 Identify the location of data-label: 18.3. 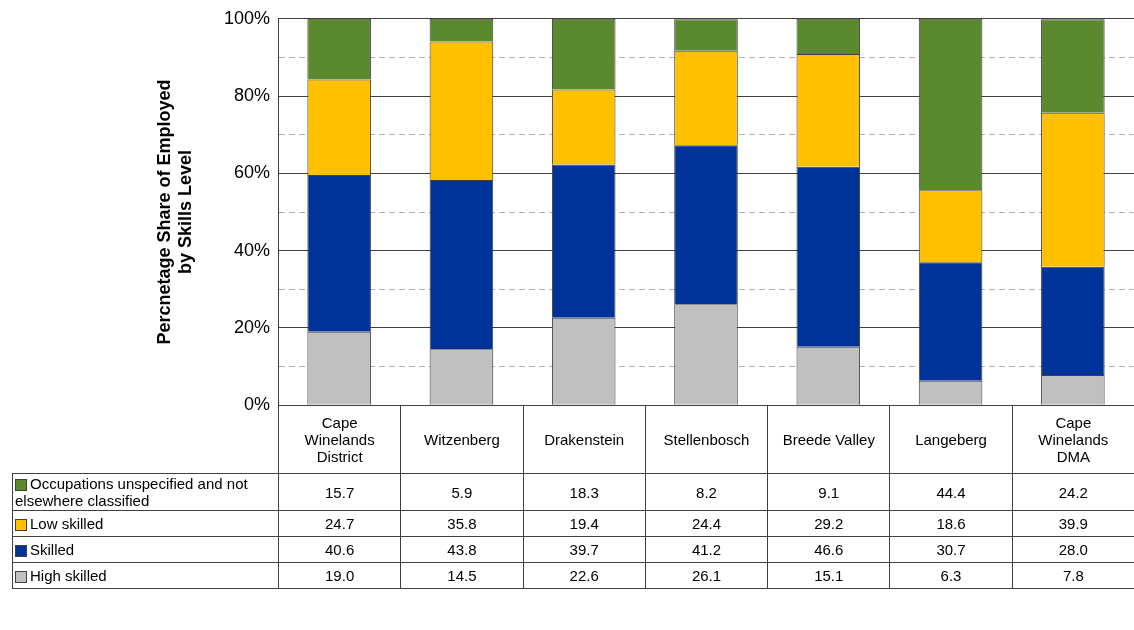
(584, 492).